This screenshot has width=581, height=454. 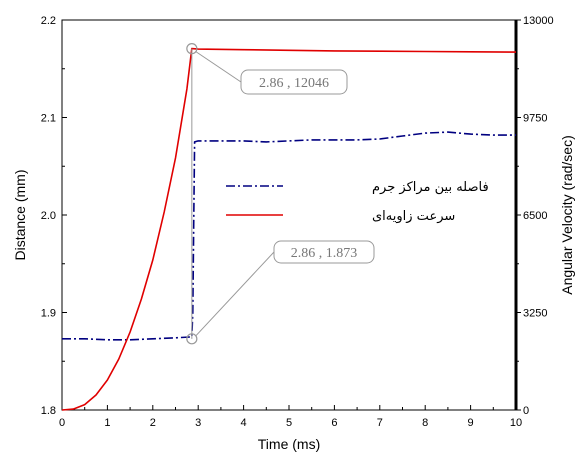 What do you see at coordinates (48, 216) in the screenshot?
I see `left-tick-label: 2.0` at bounding box center [48, 216].